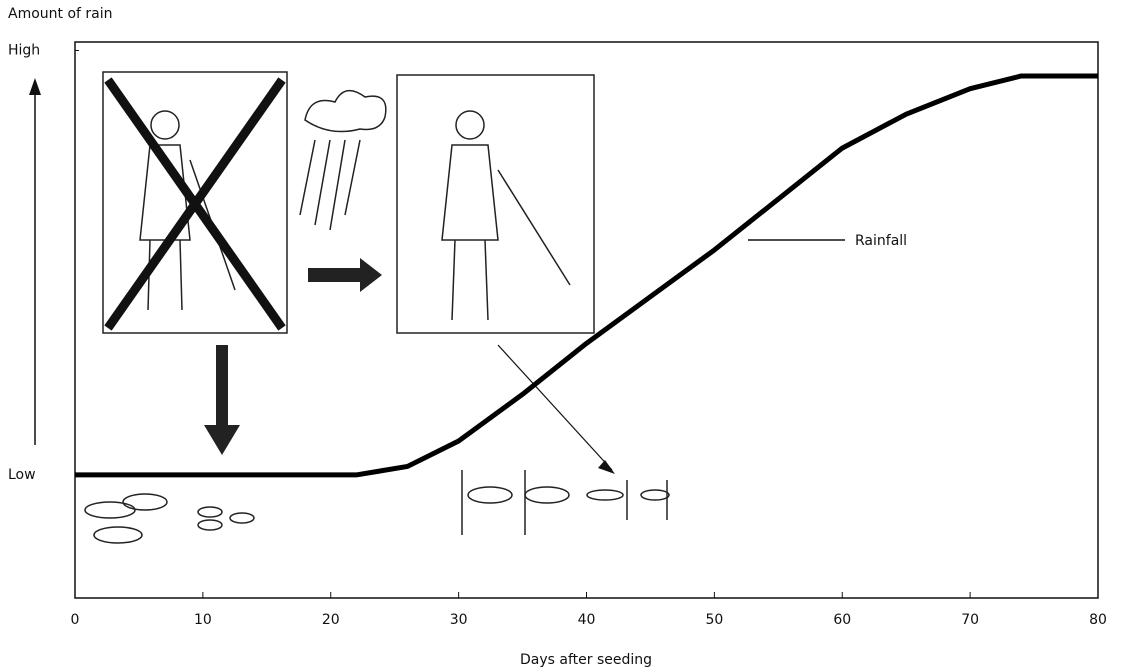  I want to click on x-tick-label: 30, so click(459, 620).